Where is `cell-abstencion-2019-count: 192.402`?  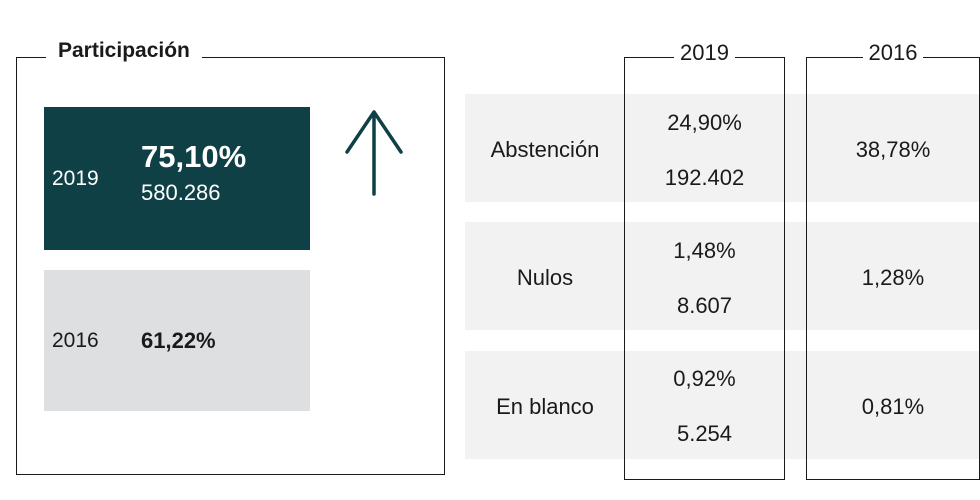
cell-abstencion-2019-count: 192.402 is located at coordinates (704, 177).